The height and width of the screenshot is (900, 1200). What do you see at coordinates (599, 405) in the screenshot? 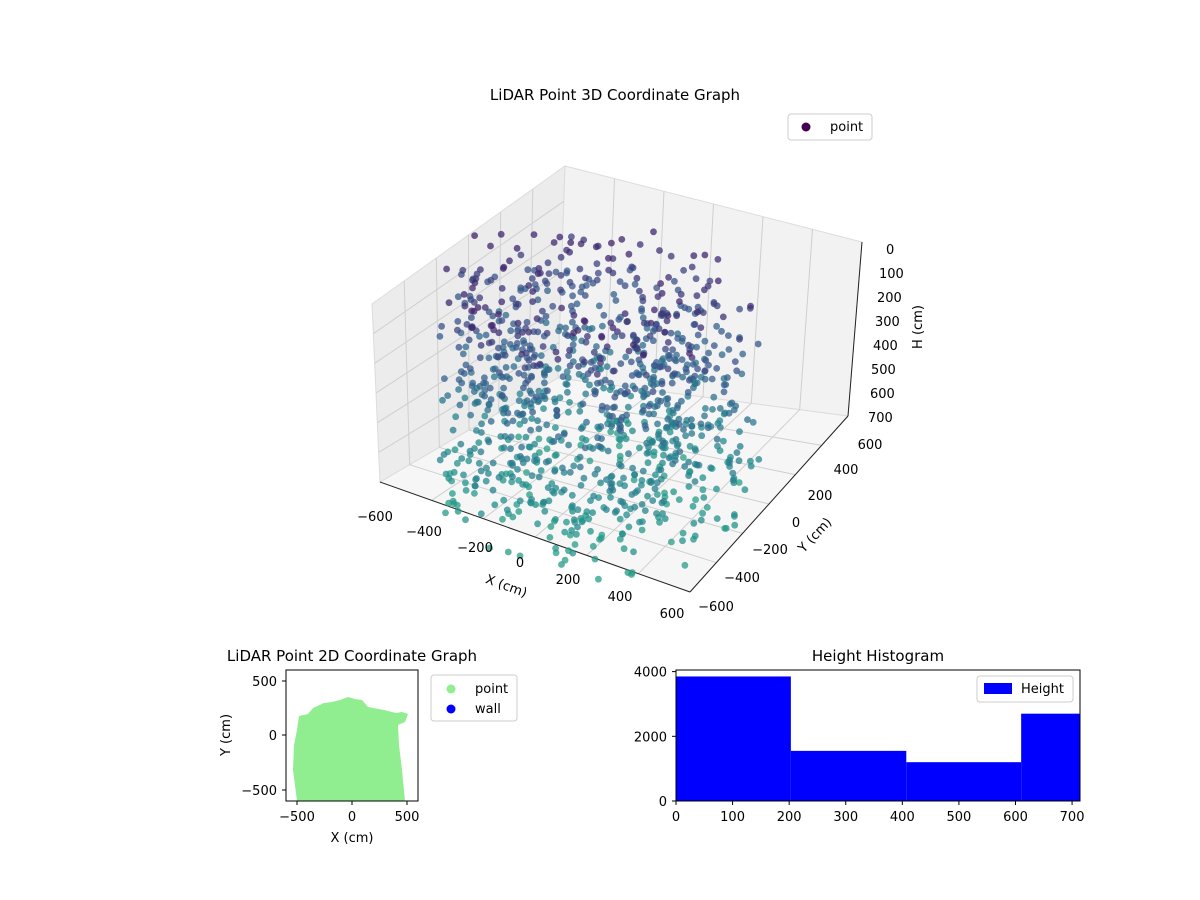
I see `point-cloud-3d` at bounding box center [599, 405].